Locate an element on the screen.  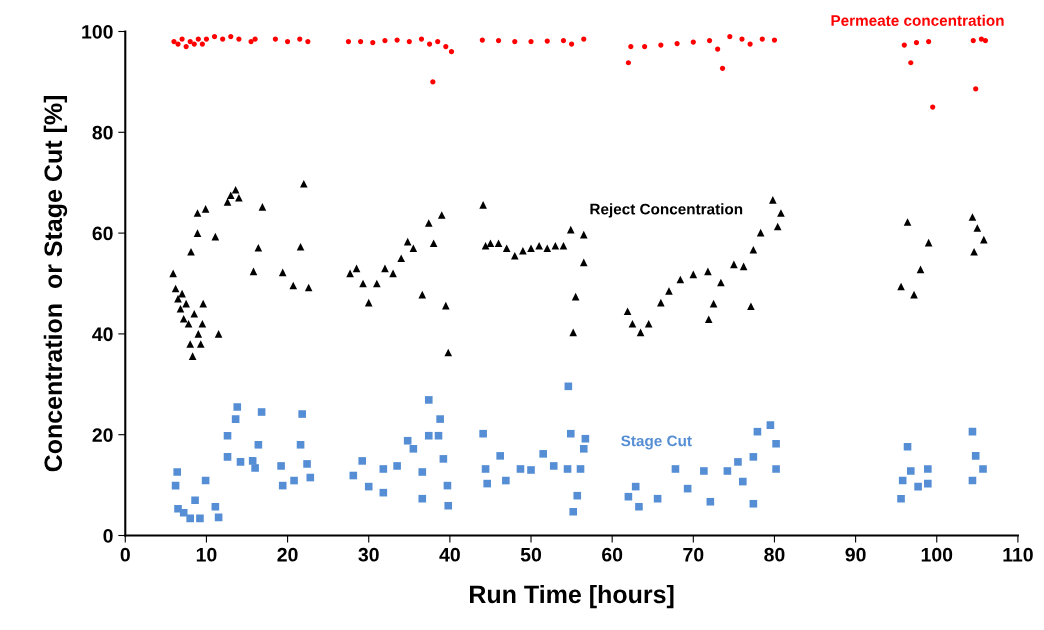
x-axis-title: Run Time [hours] is located at coordinates (572, 596).